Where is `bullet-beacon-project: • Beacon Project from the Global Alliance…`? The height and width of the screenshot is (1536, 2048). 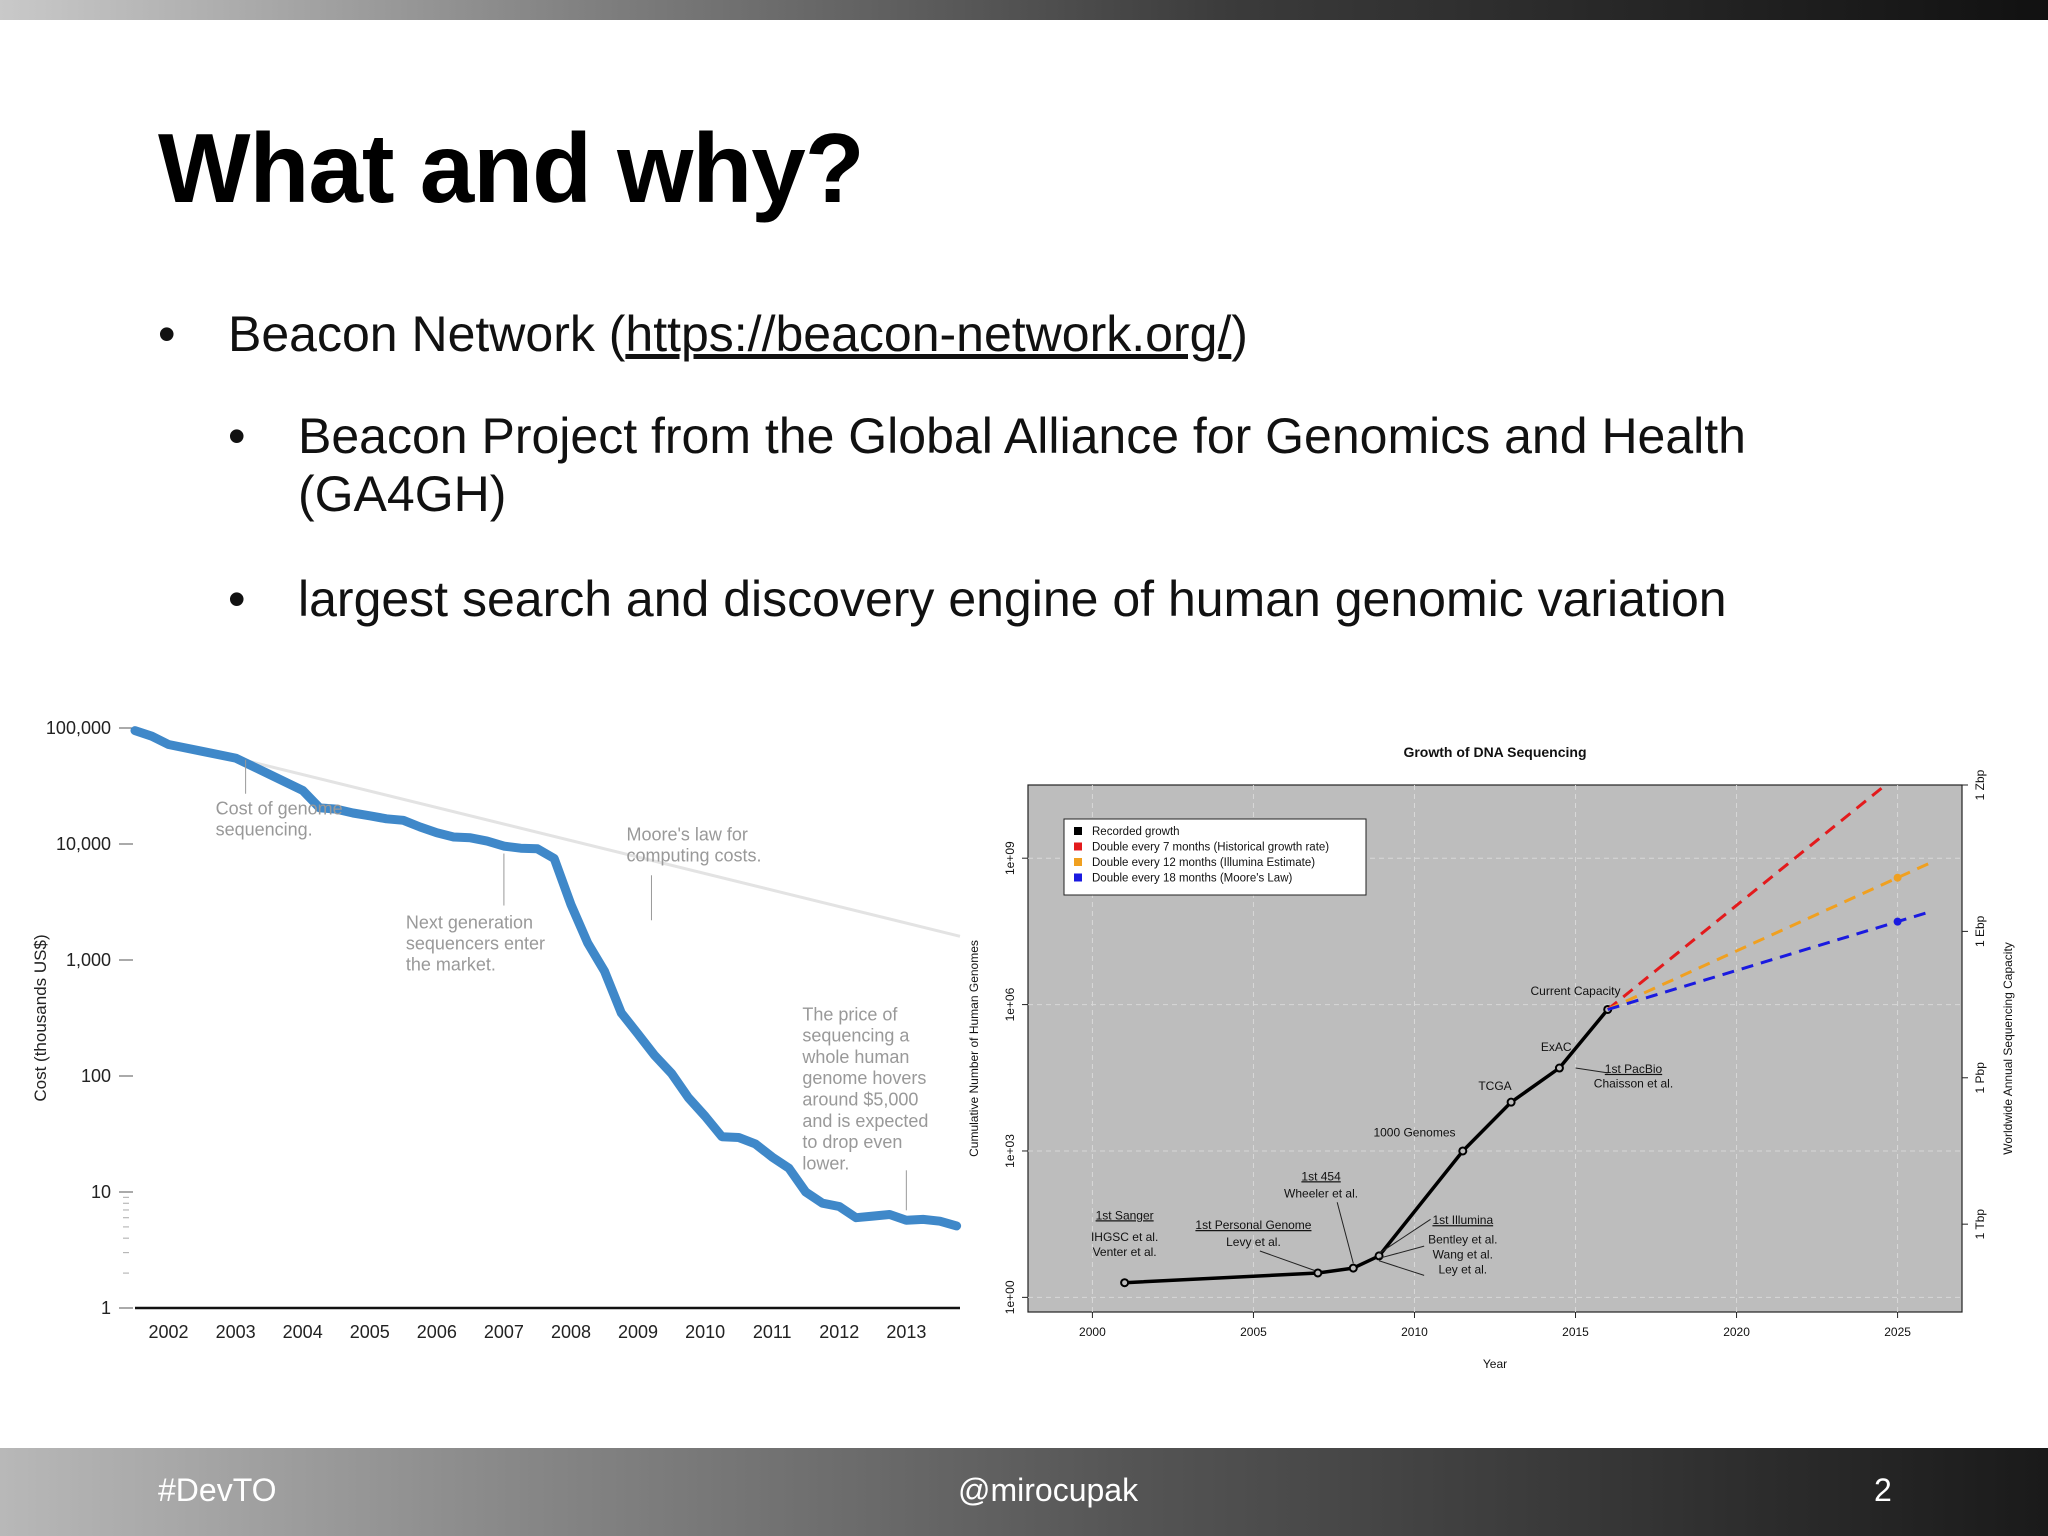
bullet-beacon-project: • Beacon Project from the Global Alliance… is located at coordinates (987, 465).